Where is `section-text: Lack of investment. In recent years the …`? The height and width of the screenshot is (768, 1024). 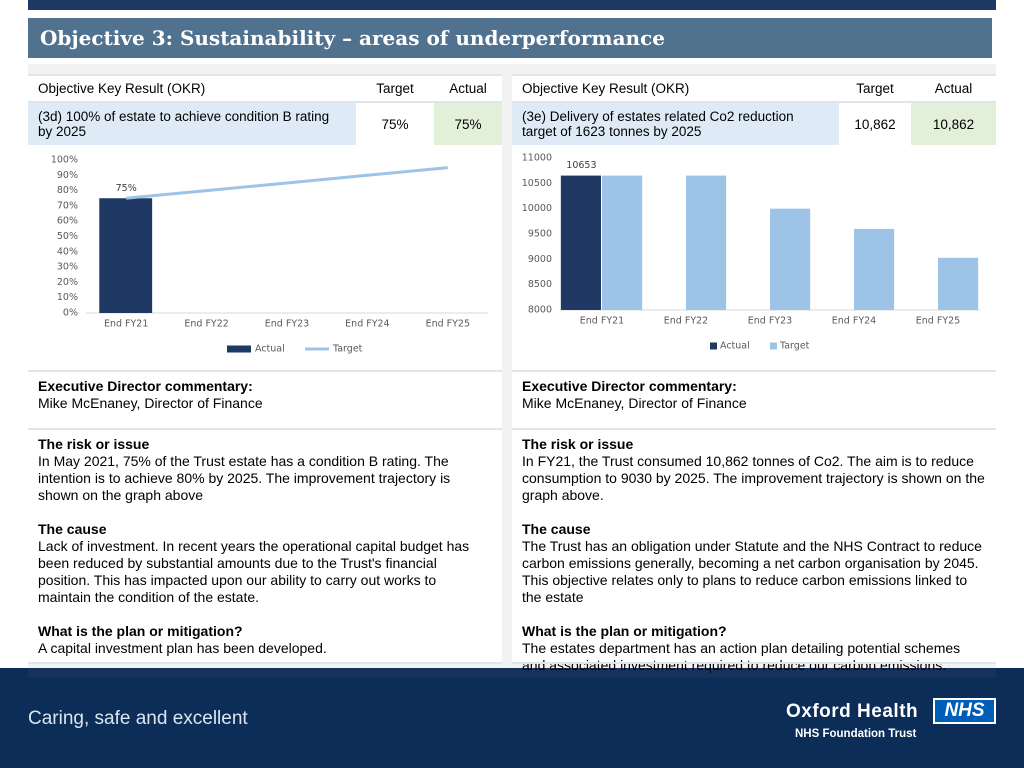 section-text: Lack of investment. In recent years the … is located at coordinates (254, 571).